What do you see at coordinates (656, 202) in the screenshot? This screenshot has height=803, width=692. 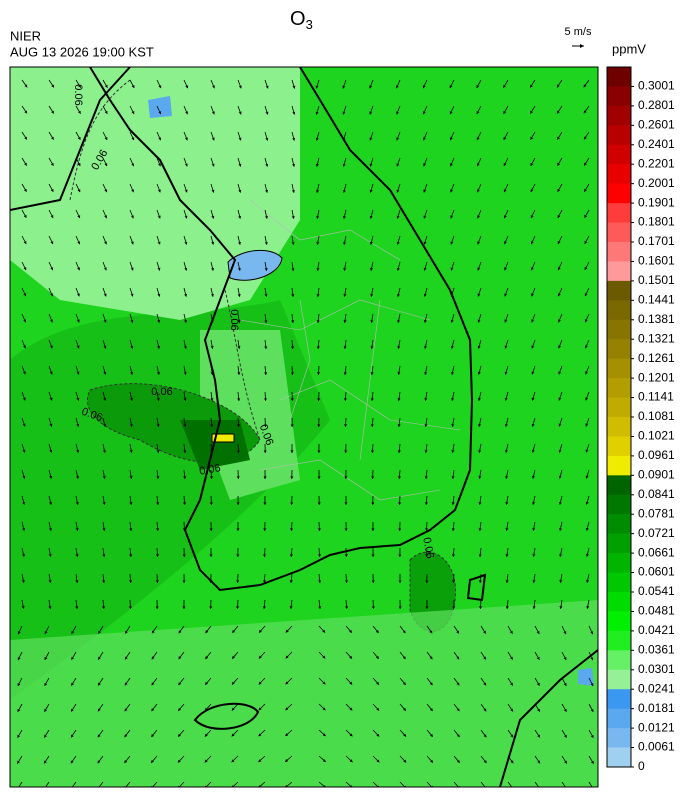 I see `colorbar-label: 0.1901` at bounding box center [656, 202].